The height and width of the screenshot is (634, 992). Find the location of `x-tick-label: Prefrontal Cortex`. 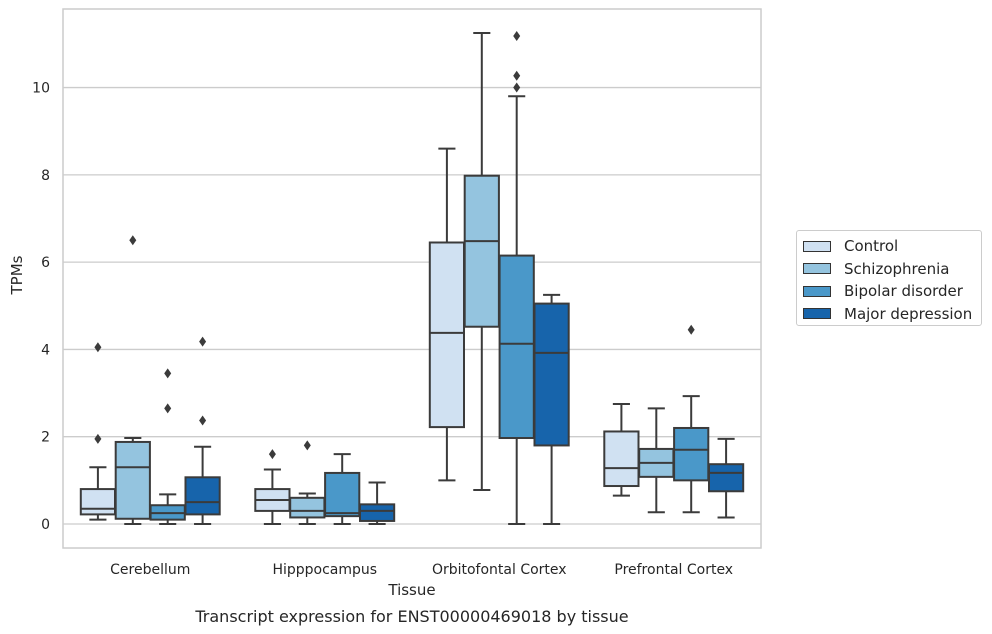

x-tick-label: Prefrontal Cortex is located at coordinates (673, 570).